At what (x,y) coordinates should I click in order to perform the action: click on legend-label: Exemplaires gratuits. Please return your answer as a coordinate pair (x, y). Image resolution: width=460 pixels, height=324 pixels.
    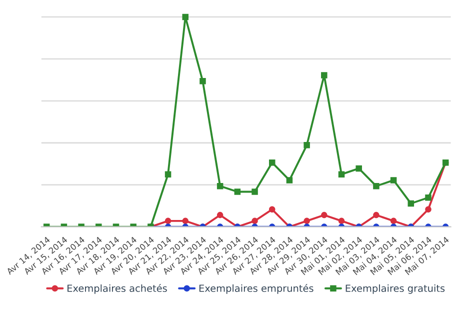
    Looking at the image, I should click on (395, 289).